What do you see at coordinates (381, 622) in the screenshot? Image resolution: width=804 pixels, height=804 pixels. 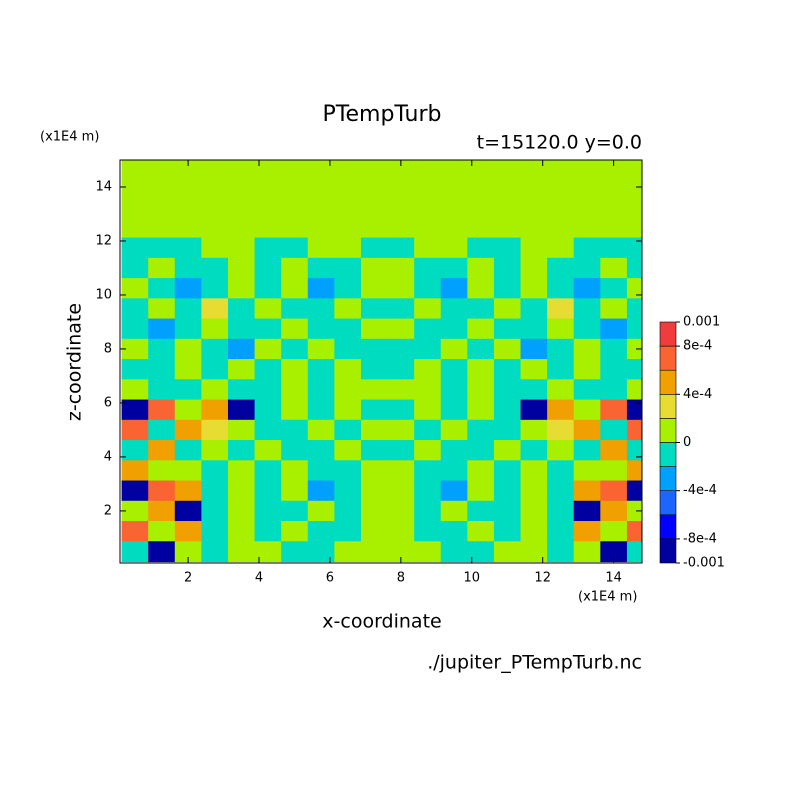 I see `x-axis-label: x-coordinate` at bounding box center [381, 622].